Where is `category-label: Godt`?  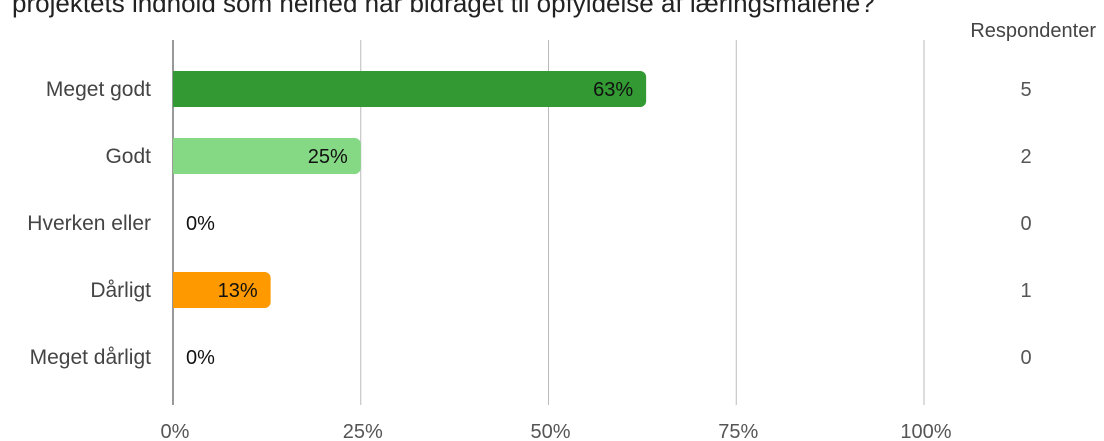
category-label: Godt is located at coordinates (128, 156).